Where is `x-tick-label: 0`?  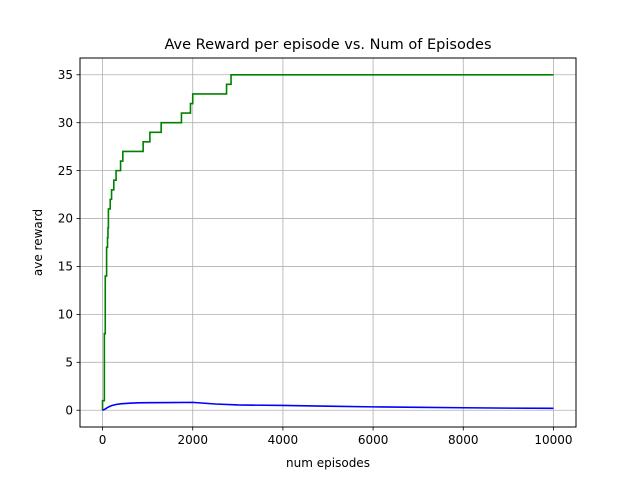
x-tick-label: 0 is located at coordinates (103, 440).